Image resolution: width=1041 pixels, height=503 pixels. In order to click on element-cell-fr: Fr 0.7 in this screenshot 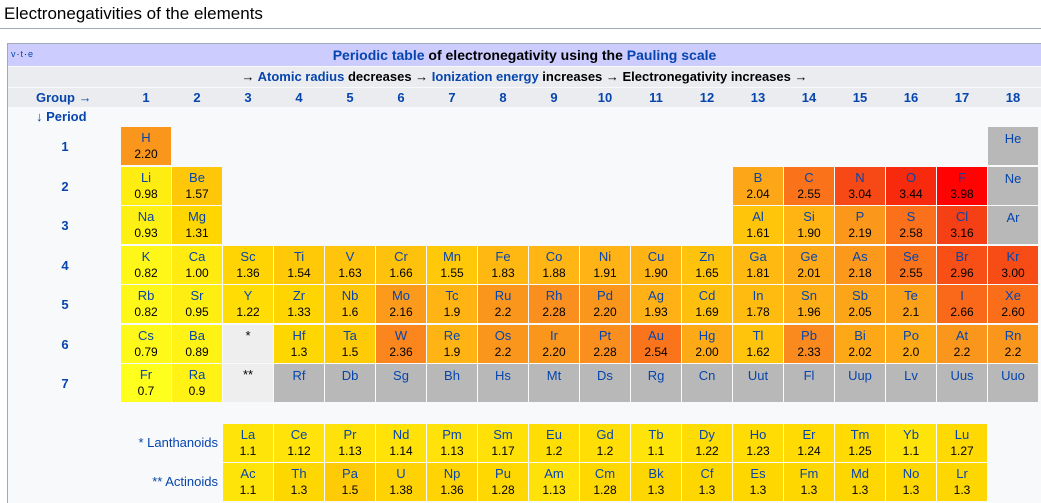, I will do `click(146, 383)`.